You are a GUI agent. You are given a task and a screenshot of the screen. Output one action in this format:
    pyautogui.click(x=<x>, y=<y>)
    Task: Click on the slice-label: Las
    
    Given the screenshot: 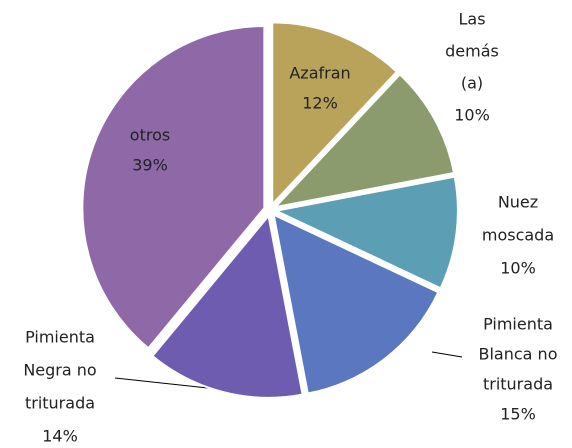 What is the action you would take?
    pyautogui.click(x=471, y=19)
    